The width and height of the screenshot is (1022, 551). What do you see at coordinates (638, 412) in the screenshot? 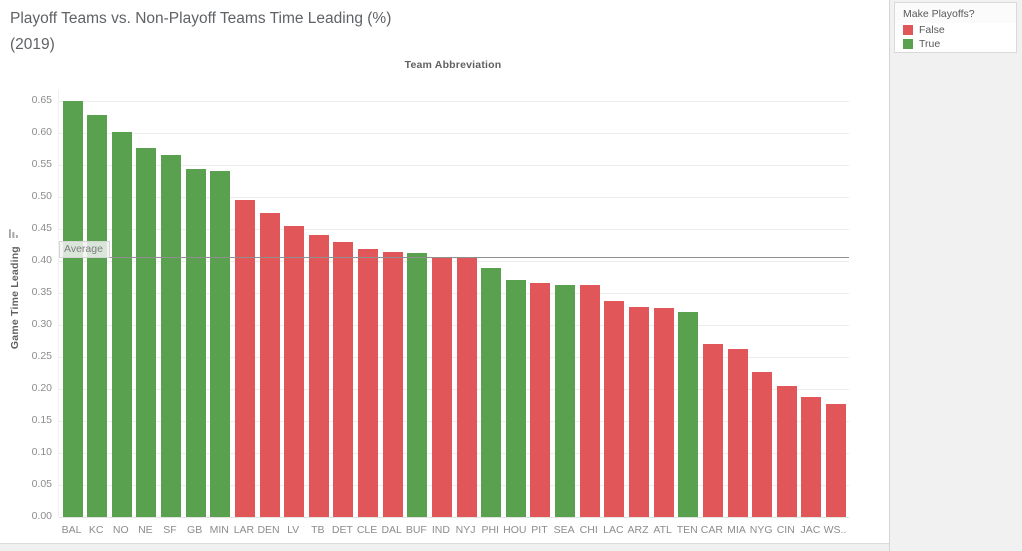
I see `bar-ARZ` at bounding box center [638, 412].